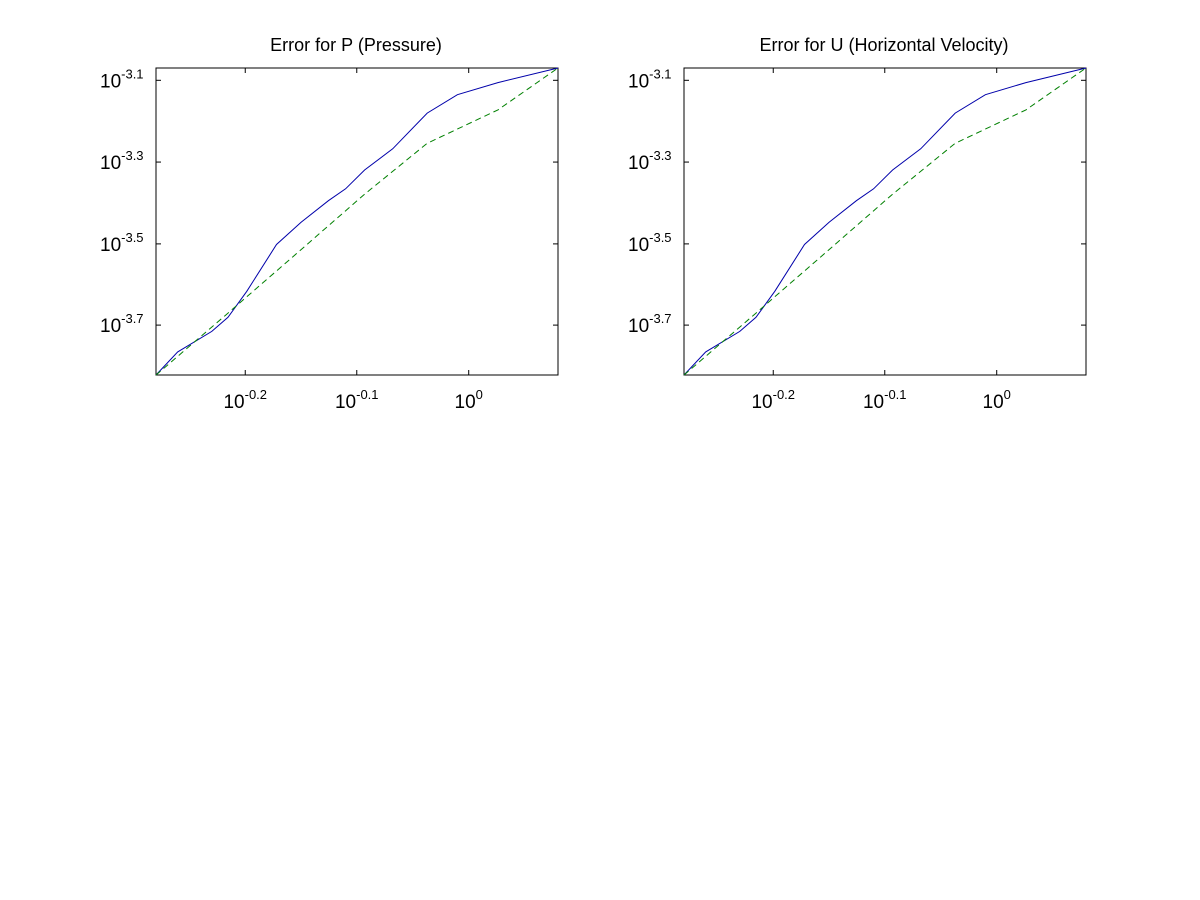 The height and width of the screenshot is (900, 1200). I want to click on chart-title: Error for U (Horizontal Velocity), so click(883, 45).